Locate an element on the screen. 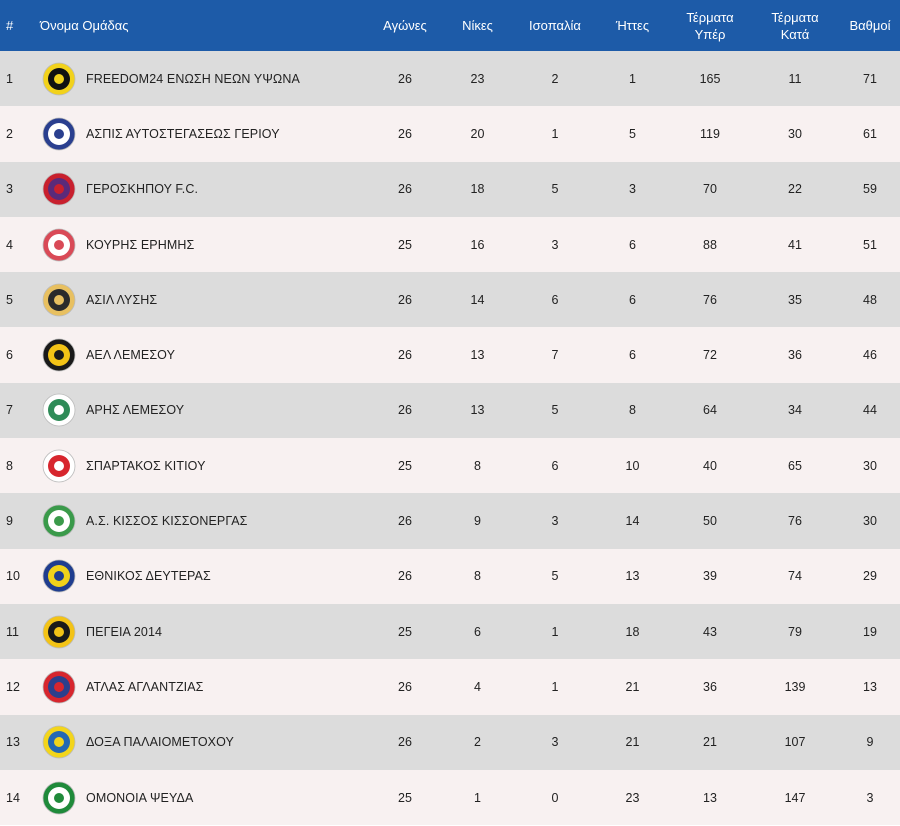 This screenshot has height=826, width=900. goals-for-cell: 72 is located at coordinates (710, 355).